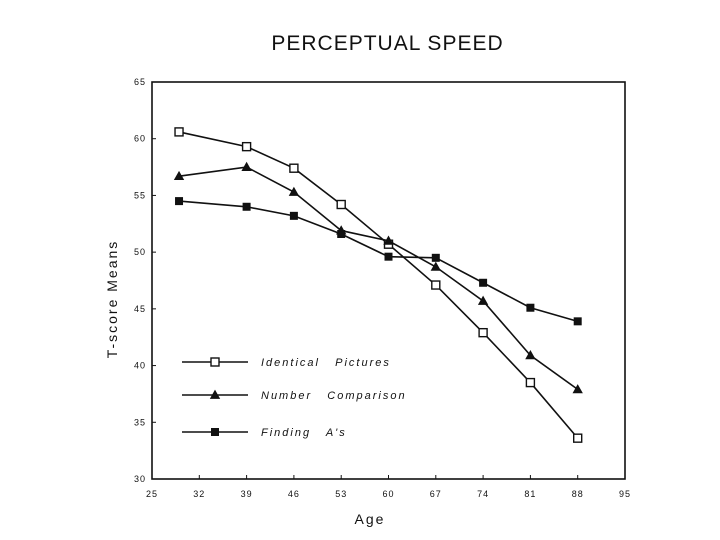 Image resolution: width=720 pixels, height=540 pixels. Describe the element at coordinates (140, 195) in the screenshot. I see `y-tick-label-5: 55` at that location.